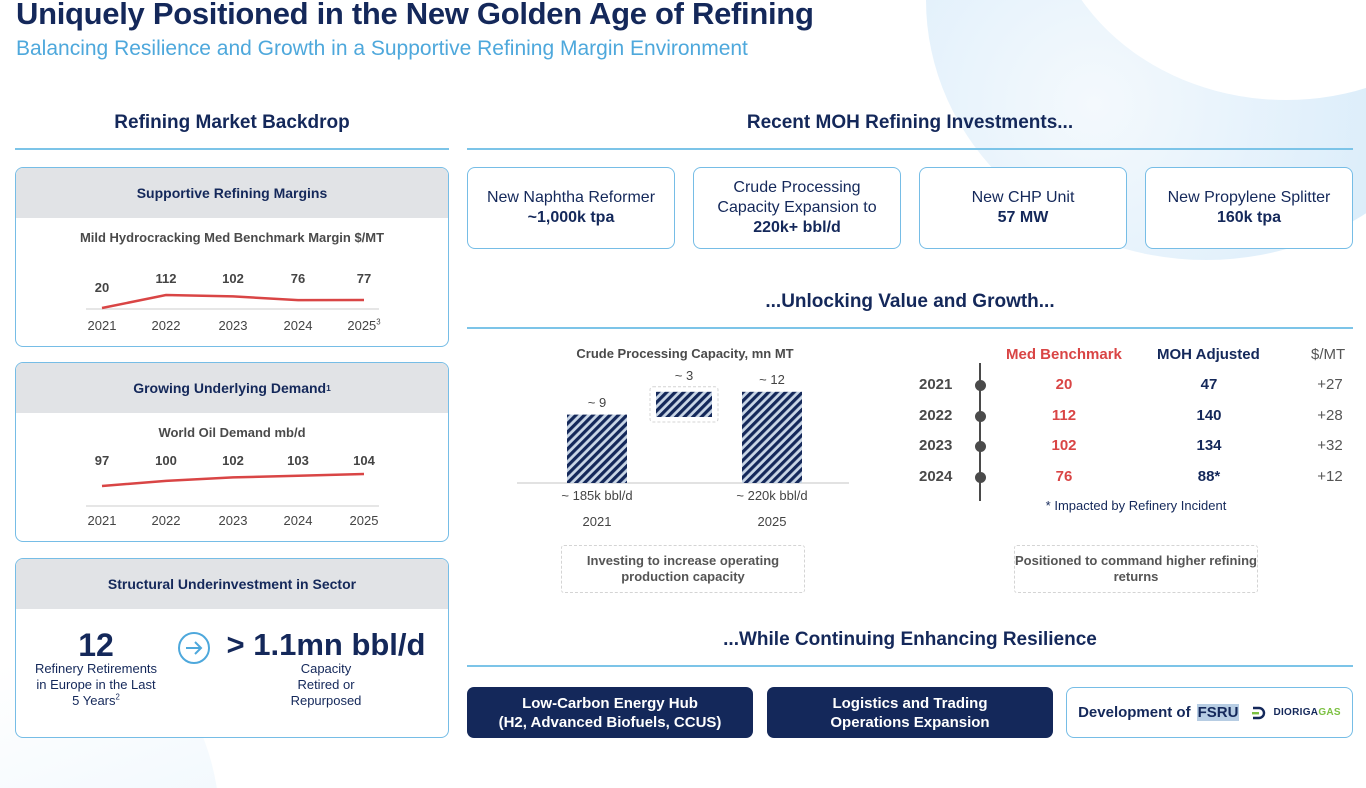 The height and width of the screenshot is (788, 1366). I want to click on data-label: 112, so click(166, 278).